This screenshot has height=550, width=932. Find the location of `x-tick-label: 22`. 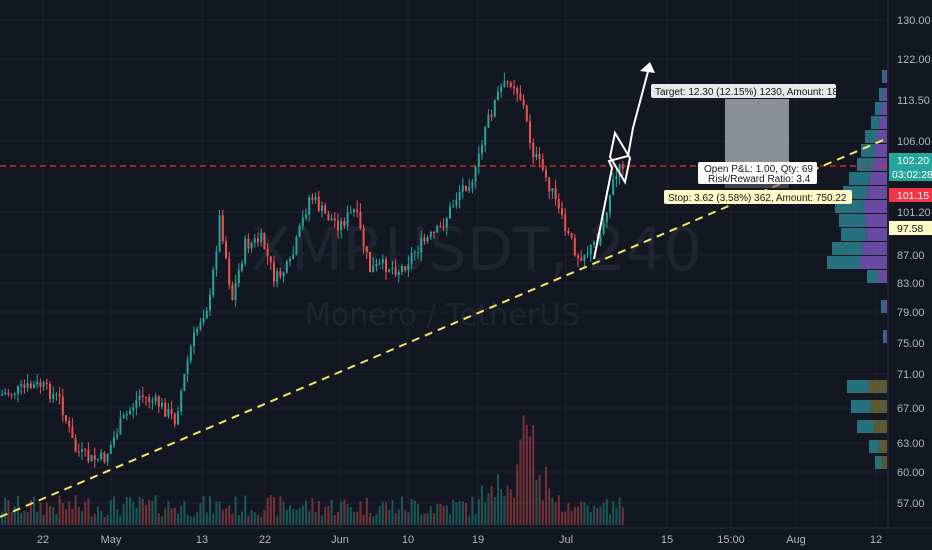

x-tick-label: 22 is located at coordinates (43, 540).